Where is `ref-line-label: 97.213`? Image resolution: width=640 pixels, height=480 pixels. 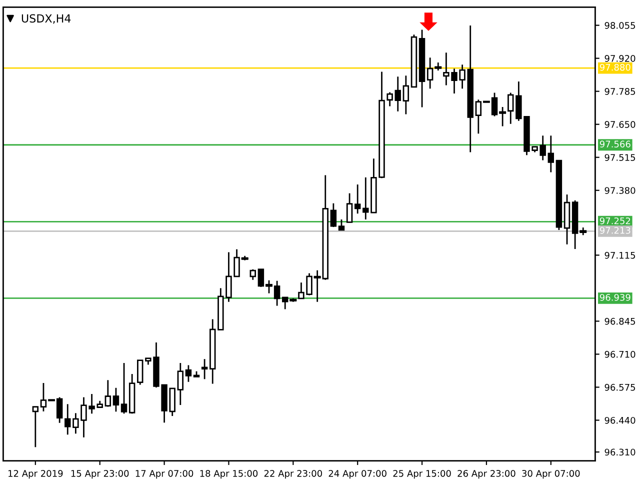 ref-line-label: 97.213 is located at coordinates (615, 230).